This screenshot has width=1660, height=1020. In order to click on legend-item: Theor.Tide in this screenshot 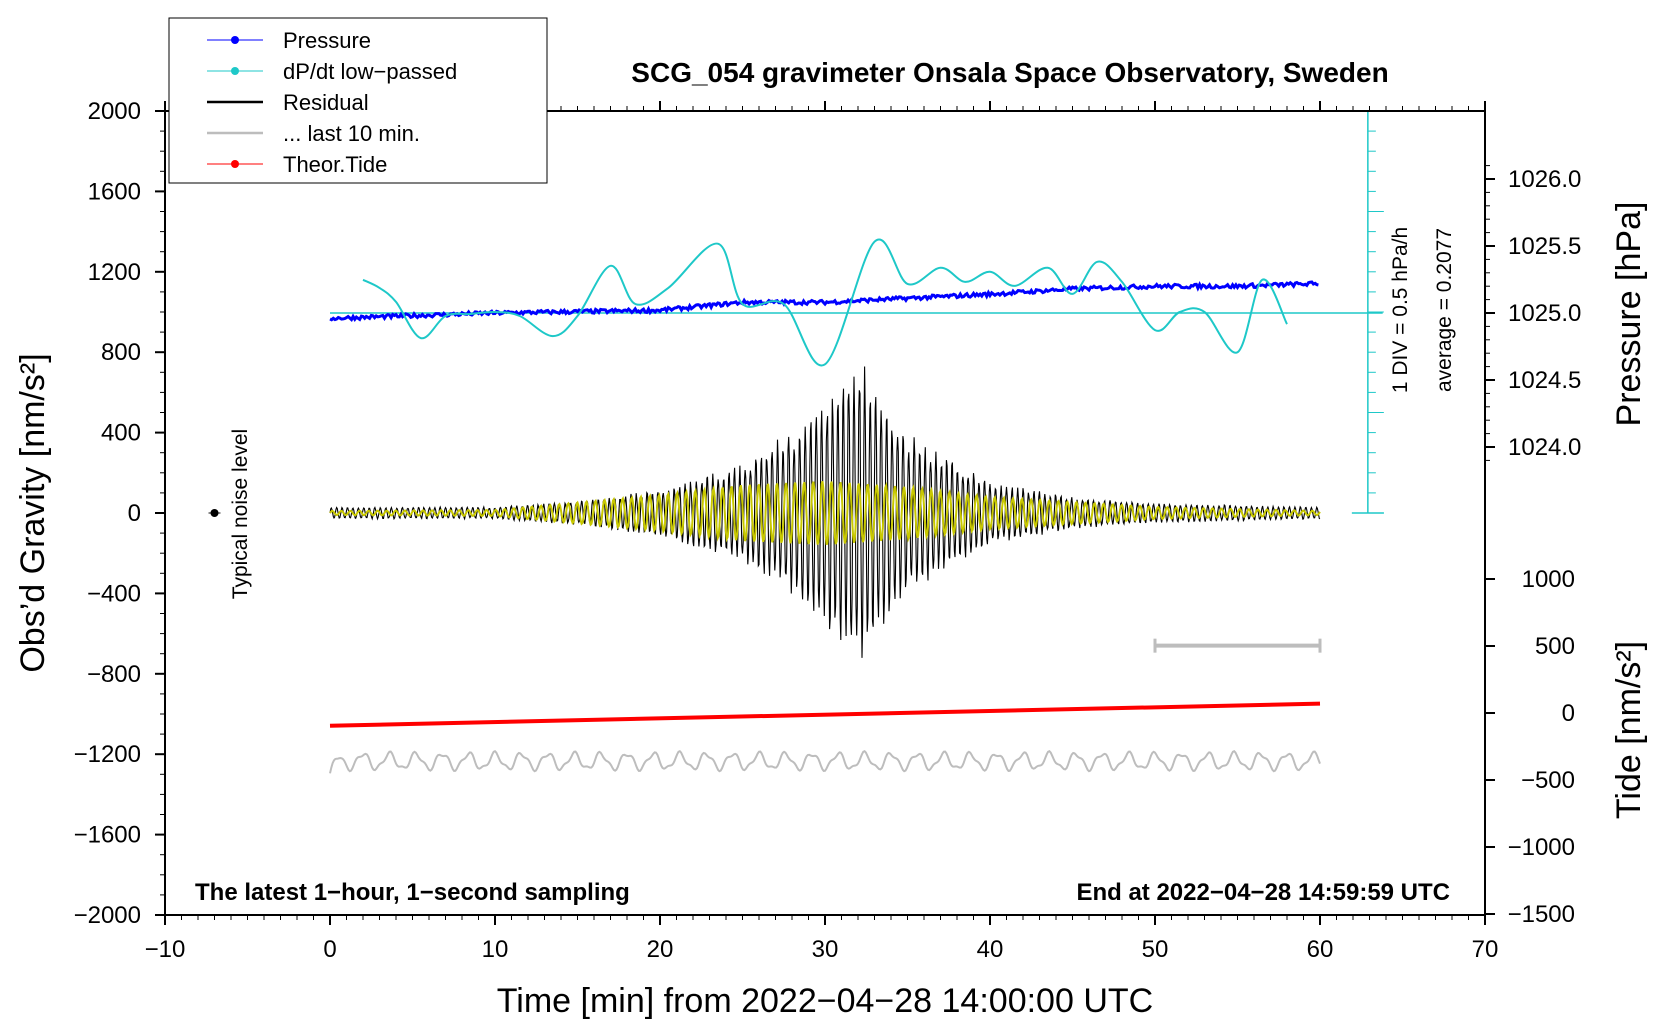, I will do `click(297, 164)`.